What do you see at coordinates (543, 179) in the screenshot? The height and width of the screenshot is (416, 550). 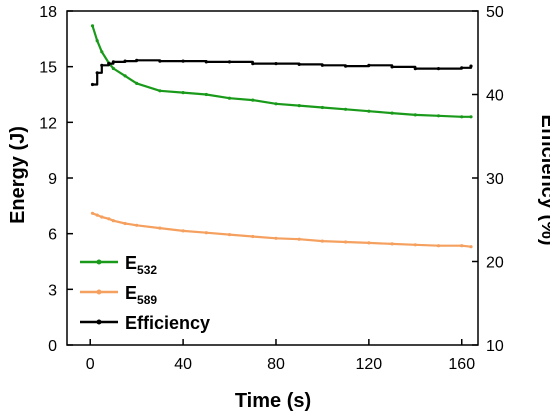 I see `y2-axis-title: Efficiency (%)` at bounding box center [543, 179].